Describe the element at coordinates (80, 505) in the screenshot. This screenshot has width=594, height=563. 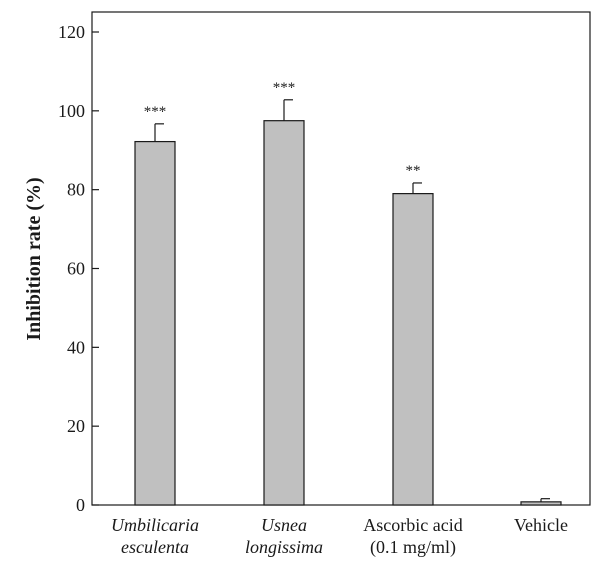
I see `y-tick-label-0: 0` at that location.